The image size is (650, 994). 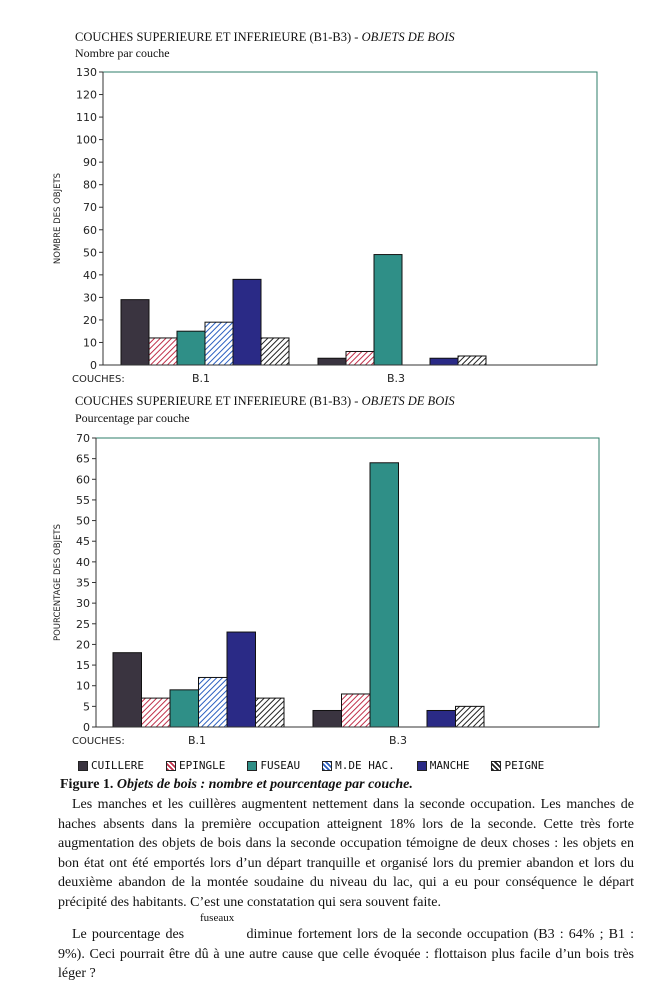 What do you see at coordinates (90, 185) in the screenshot?
I see `y-tick-label: 80` at bounding box center [90, 185].